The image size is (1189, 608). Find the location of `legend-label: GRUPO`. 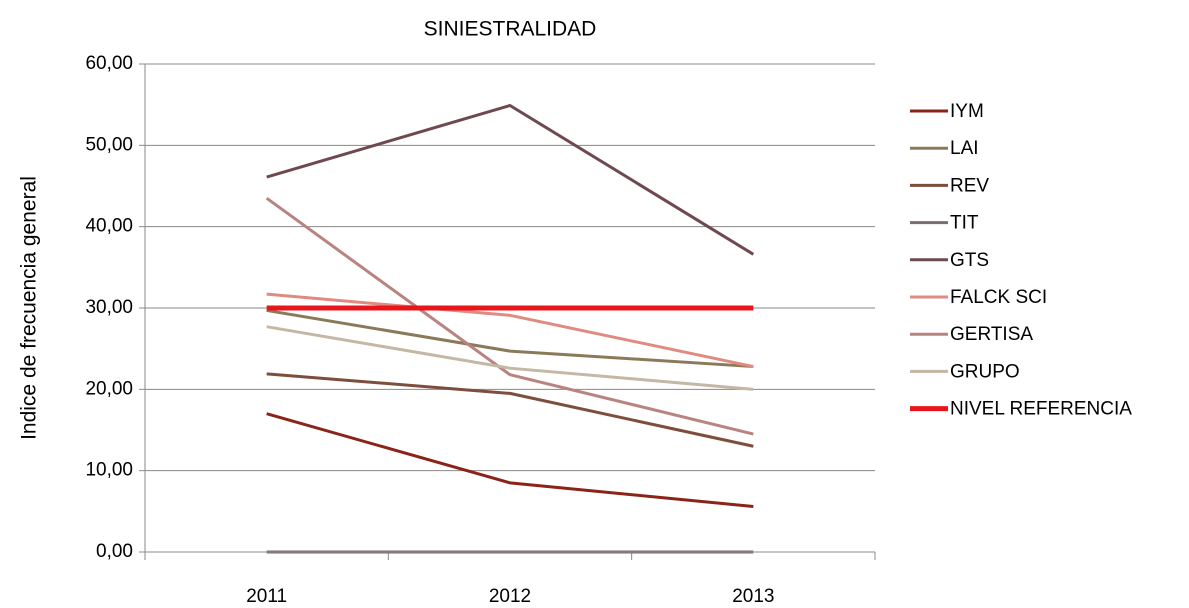

legend-label: GRUPO is located at coordinates (985, 371).